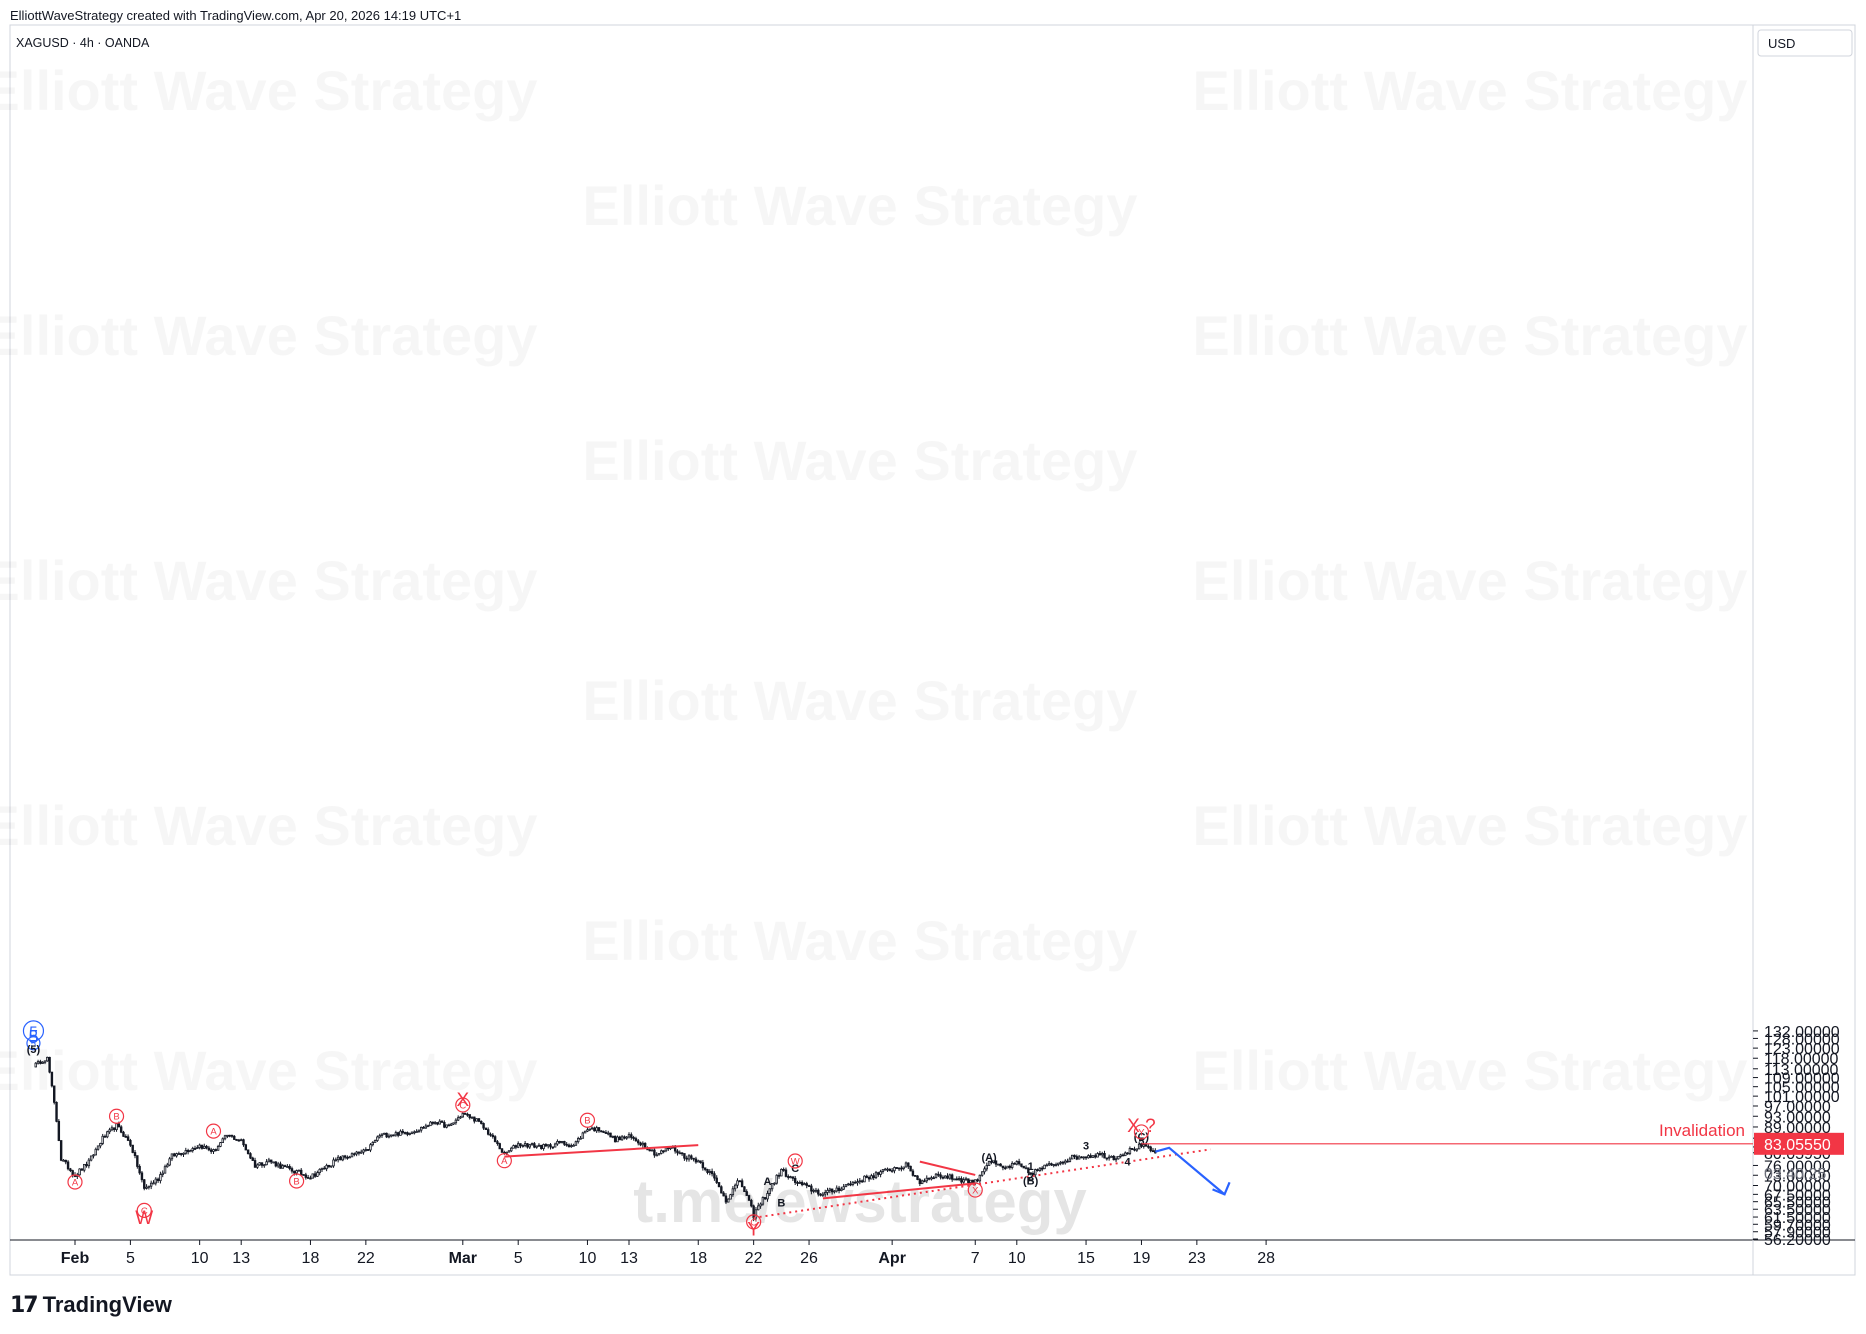 The height and width of the screenshot is (1334, 1866). I want to click on watermark-text: Elliott Wave Strategy, so click(268, 580).